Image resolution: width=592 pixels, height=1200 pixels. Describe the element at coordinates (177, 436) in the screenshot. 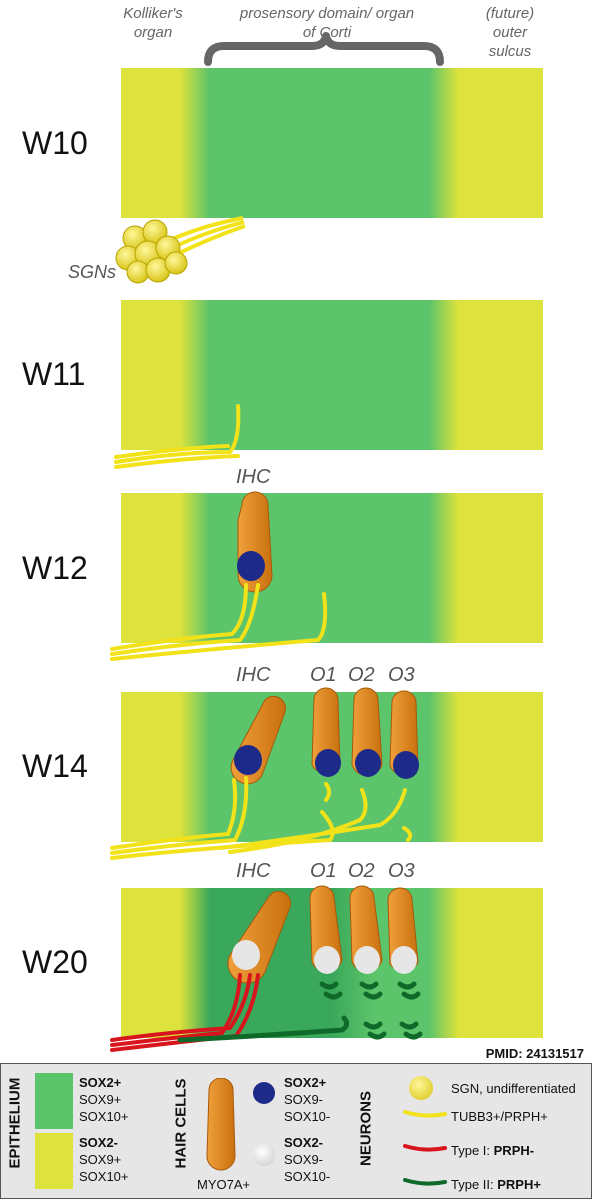

I see `neurites-w11` at that location.